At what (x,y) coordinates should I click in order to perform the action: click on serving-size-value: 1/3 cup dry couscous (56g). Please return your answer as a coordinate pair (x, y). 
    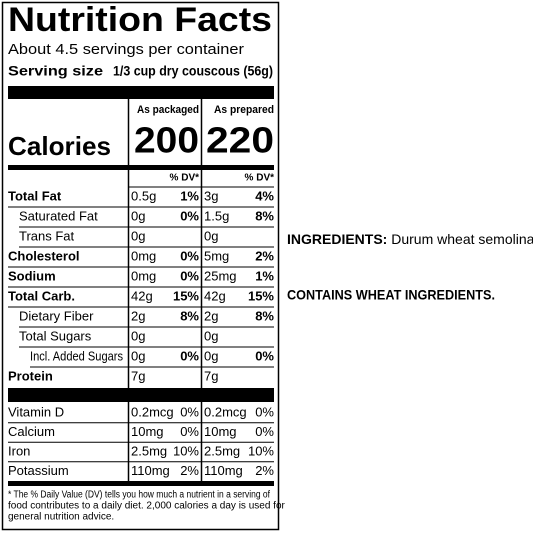
    Looking at the image, I should click on (193, 71).